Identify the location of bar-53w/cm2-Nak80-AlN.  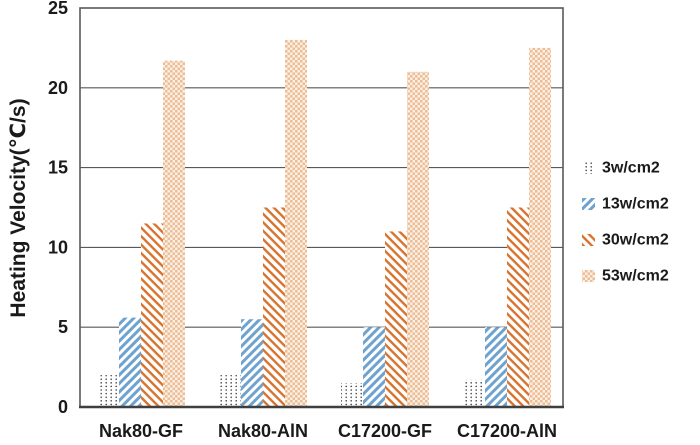
(296, 223).